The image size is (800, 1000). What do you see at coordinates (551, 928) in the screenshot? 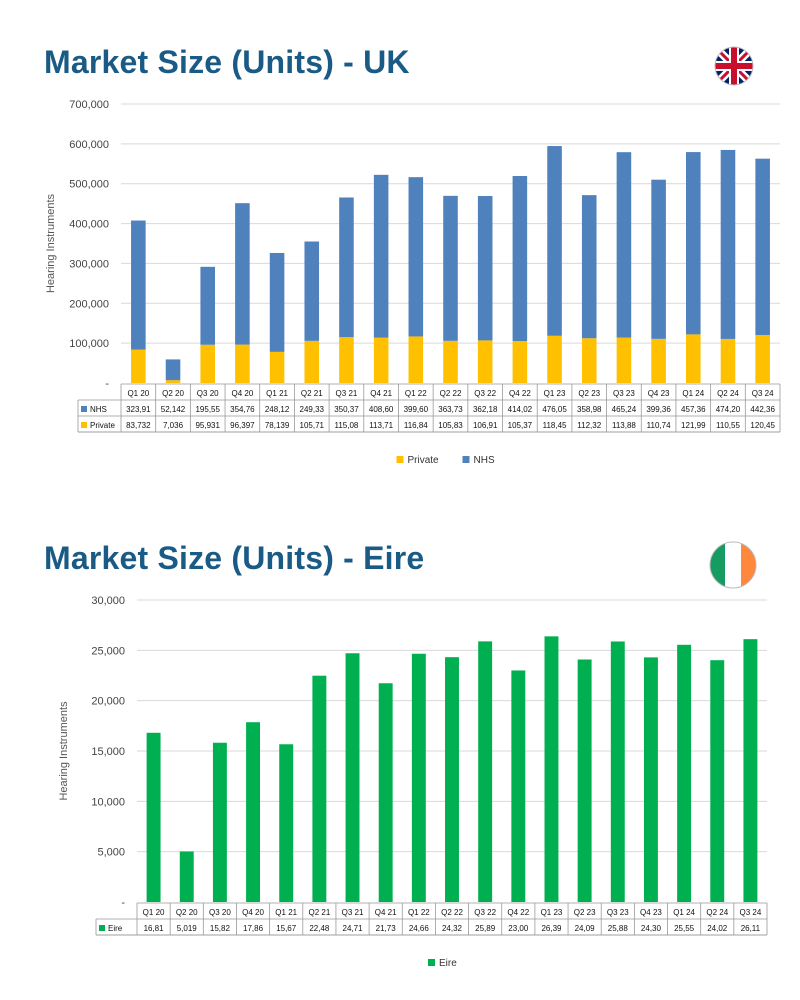
I see `data-label: 26,39` at bounding box center [551, 928].